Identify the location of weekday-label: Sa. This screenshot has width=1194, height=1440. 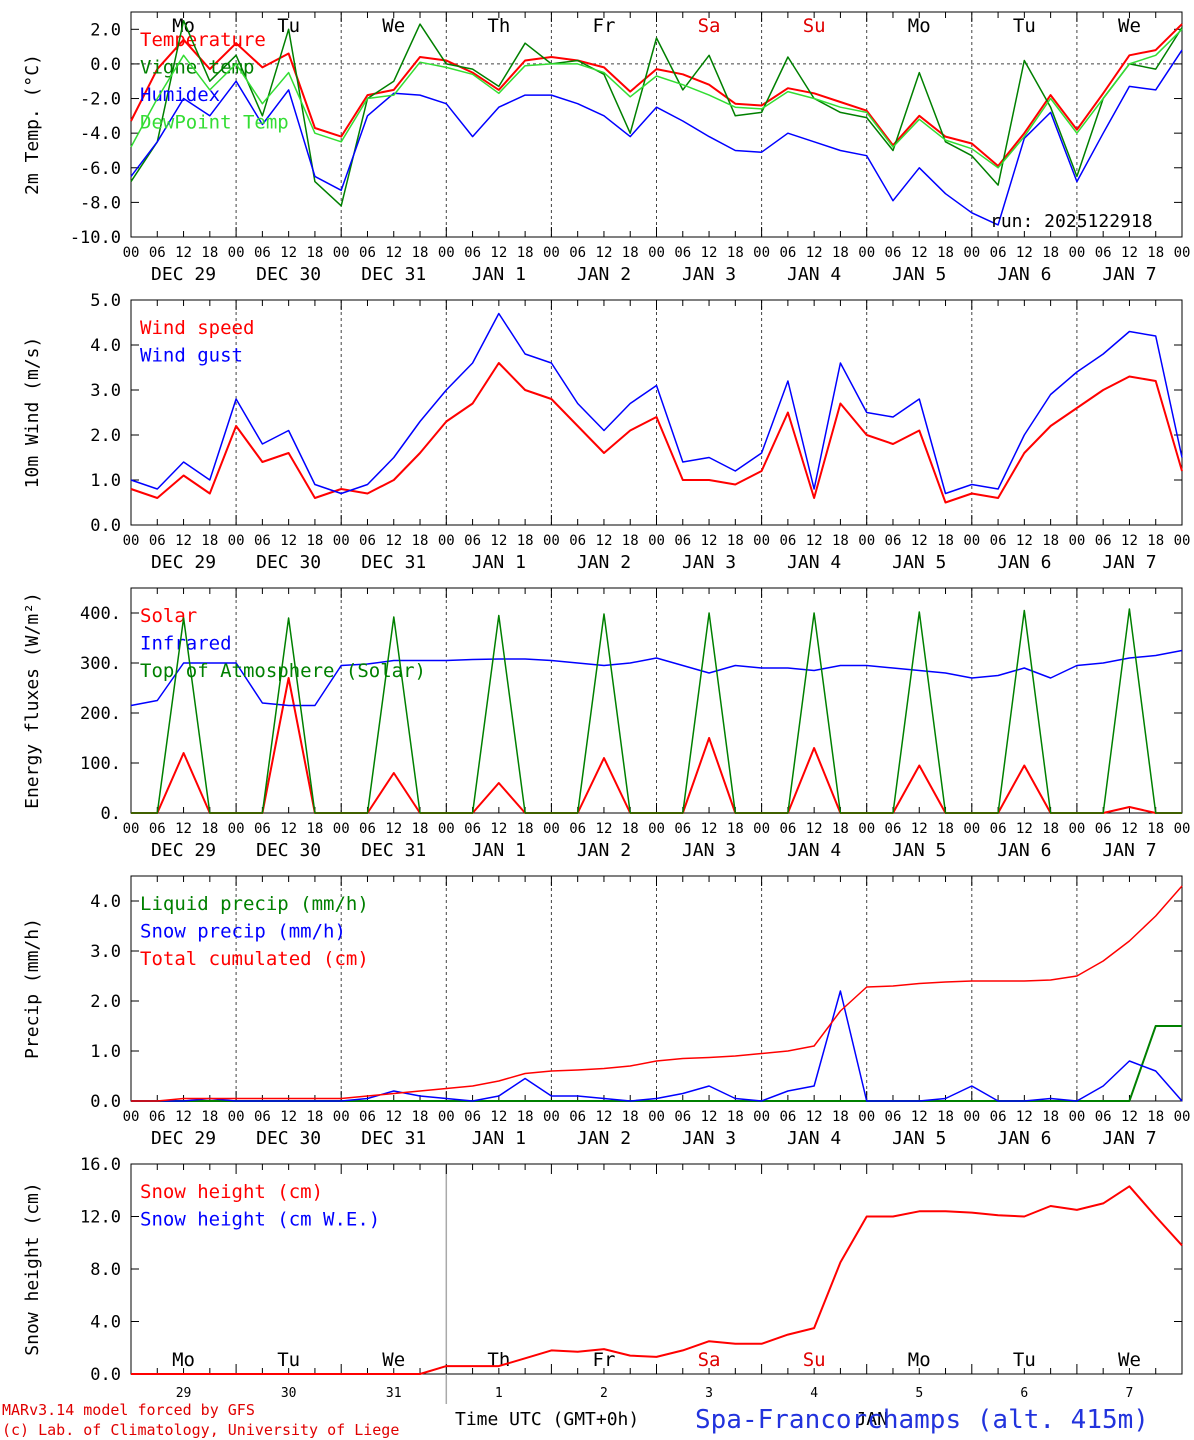
(709, 1360).